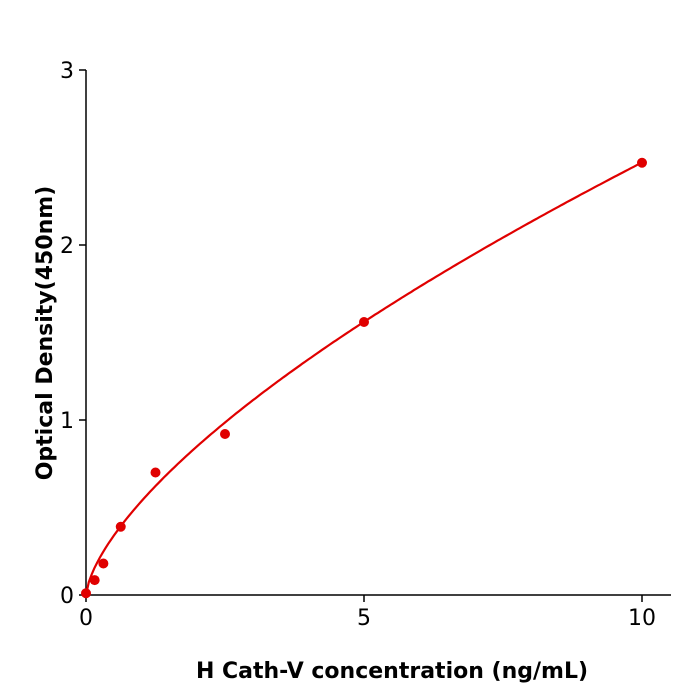  What do you see at coordinates (67, 596) in the screenshot?
I see `y-tick-label: 0` at bounding box center [67, 596].